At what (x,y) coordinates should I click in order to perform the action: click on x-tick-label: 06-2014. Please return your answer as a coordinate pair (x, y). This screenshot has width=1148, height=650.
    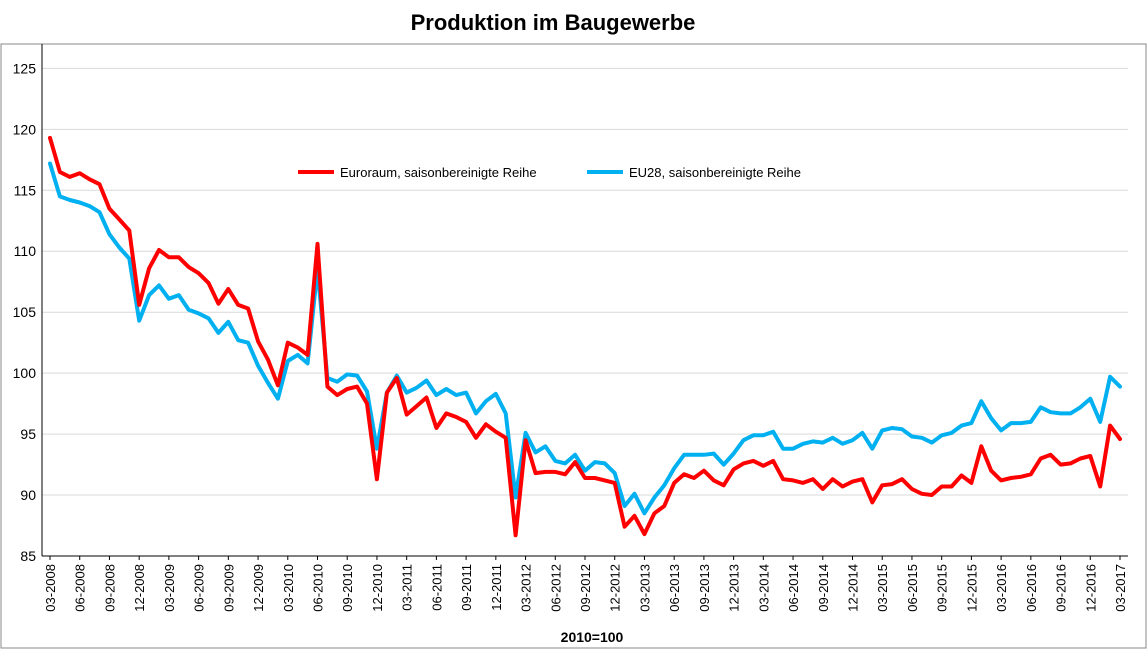
    Looking at the image, I should click on (793, 588).